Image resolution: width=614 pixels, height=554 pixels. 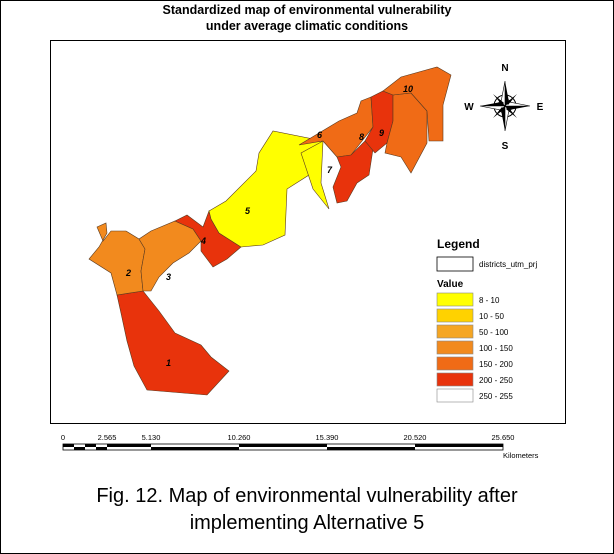 What do you see at coordinates (330, 170) in the screenshot?
I see `district-label-7: 7` at bounding box center [330, 170].